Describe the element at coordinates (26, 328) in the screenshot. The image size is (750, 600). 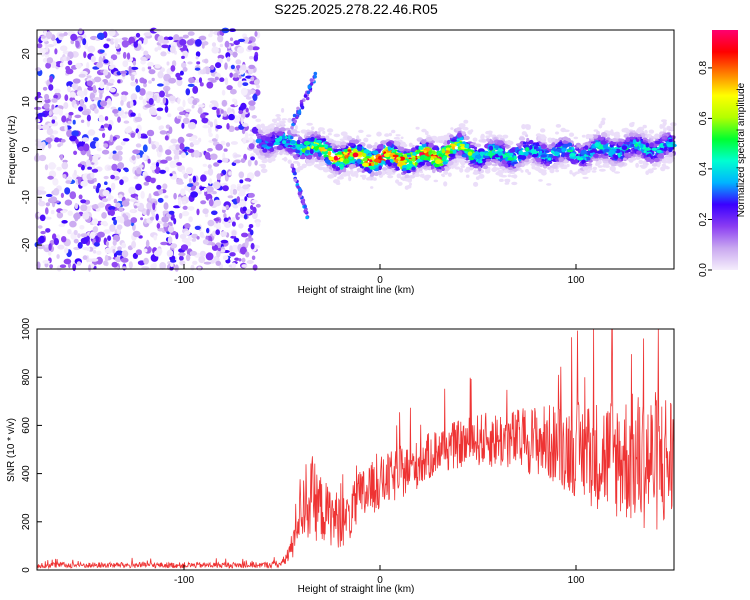
I see `snr-y-tick-label: 1000` at that location.